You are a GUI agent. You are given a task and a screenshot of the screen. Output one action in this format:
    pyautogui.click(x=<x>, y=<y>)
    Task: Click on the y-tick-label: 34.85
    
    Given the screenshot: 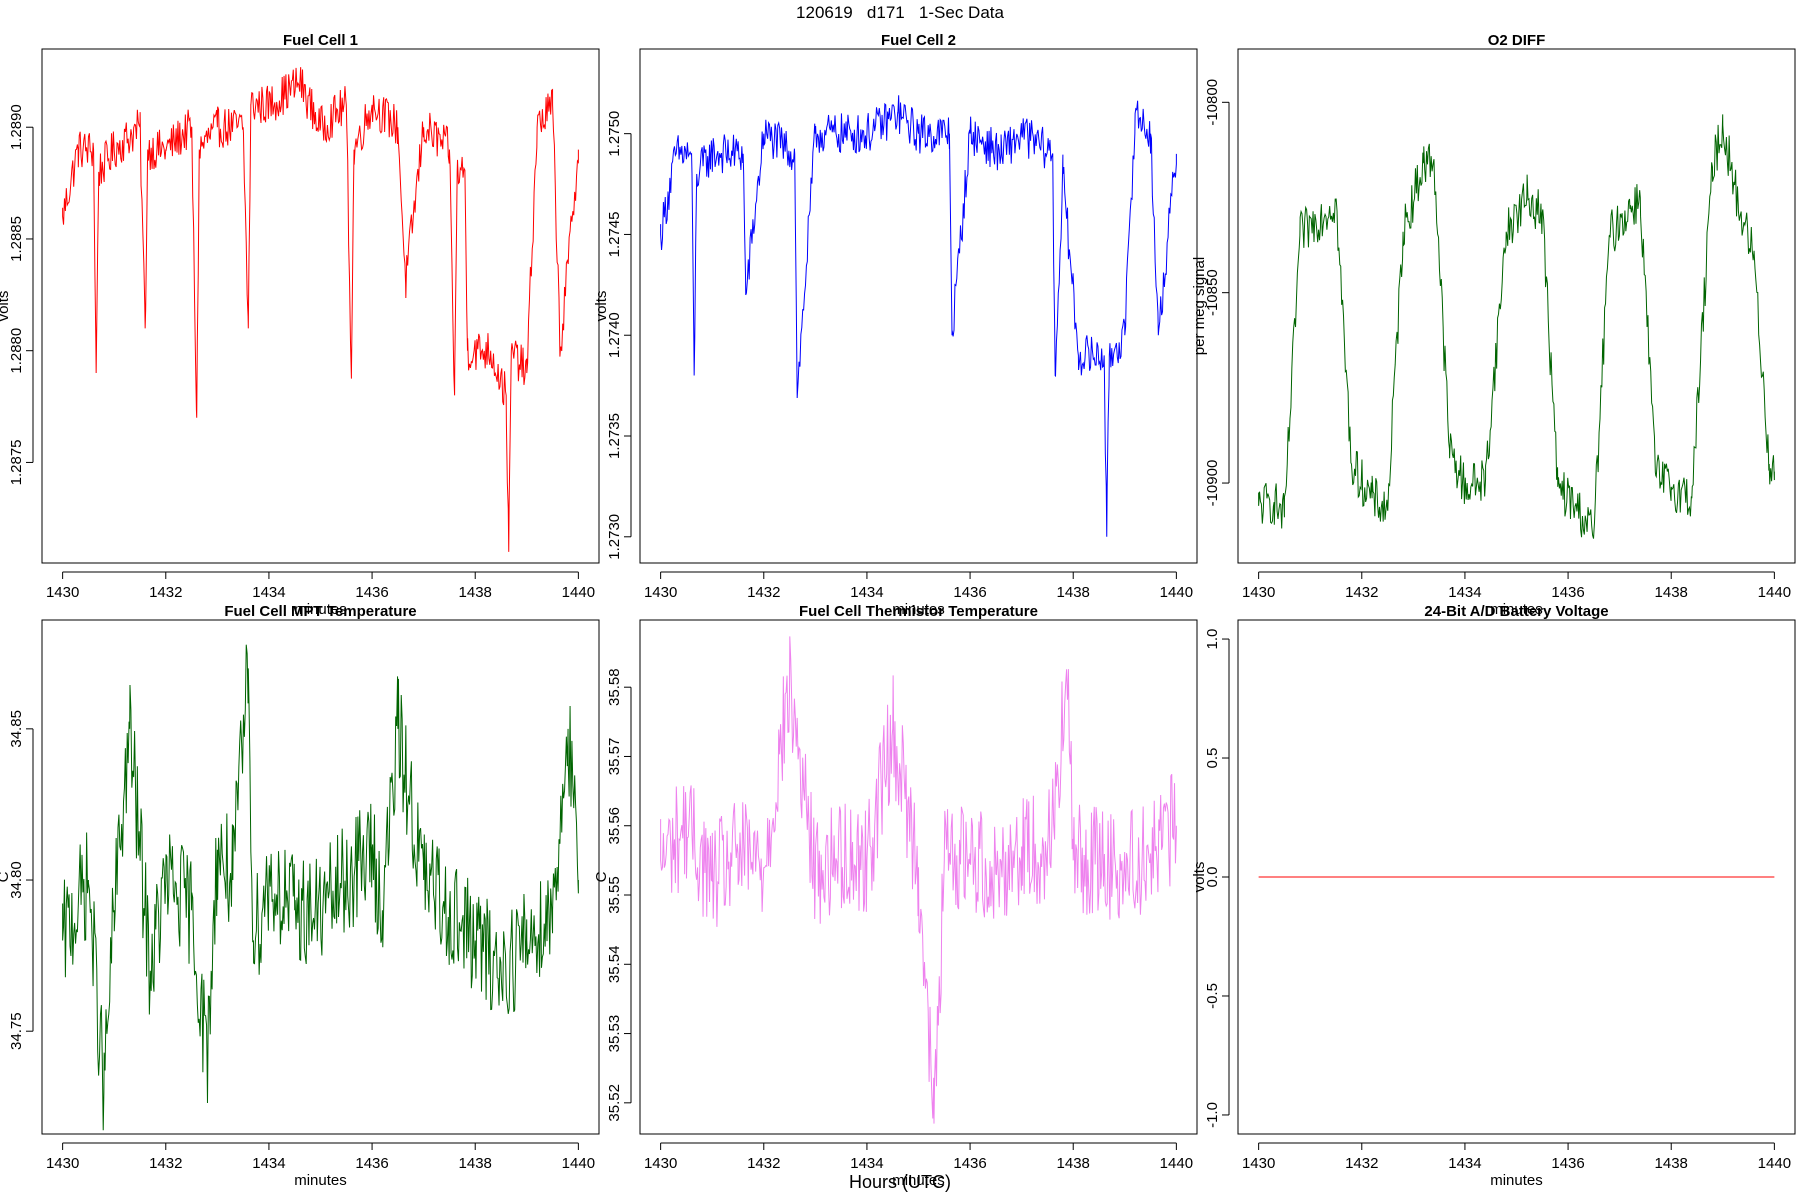 What is the action you would take?
    pyautogui.click(x=16, y=729)
    